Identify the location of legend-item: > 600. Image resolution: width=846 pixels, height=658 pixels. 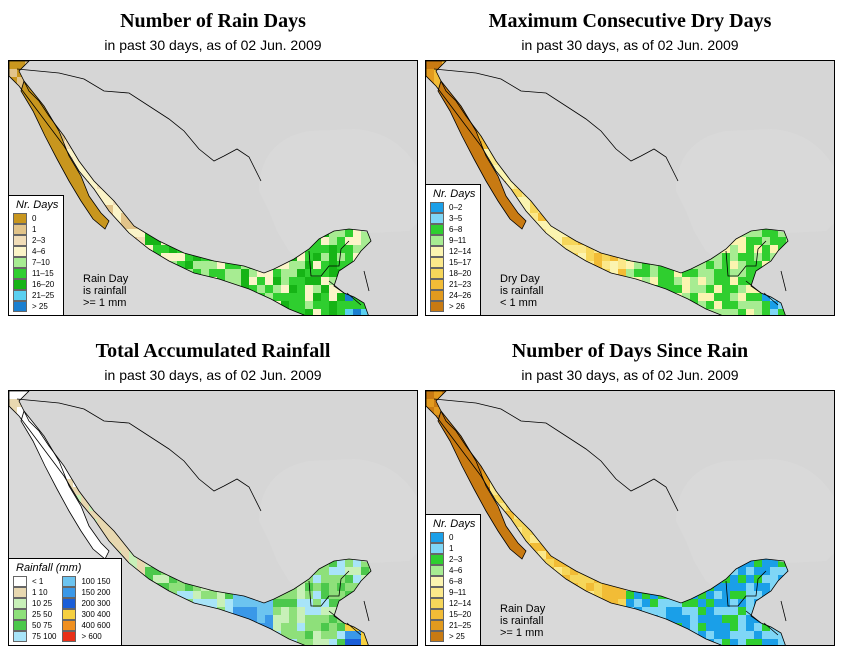
(86, 636).